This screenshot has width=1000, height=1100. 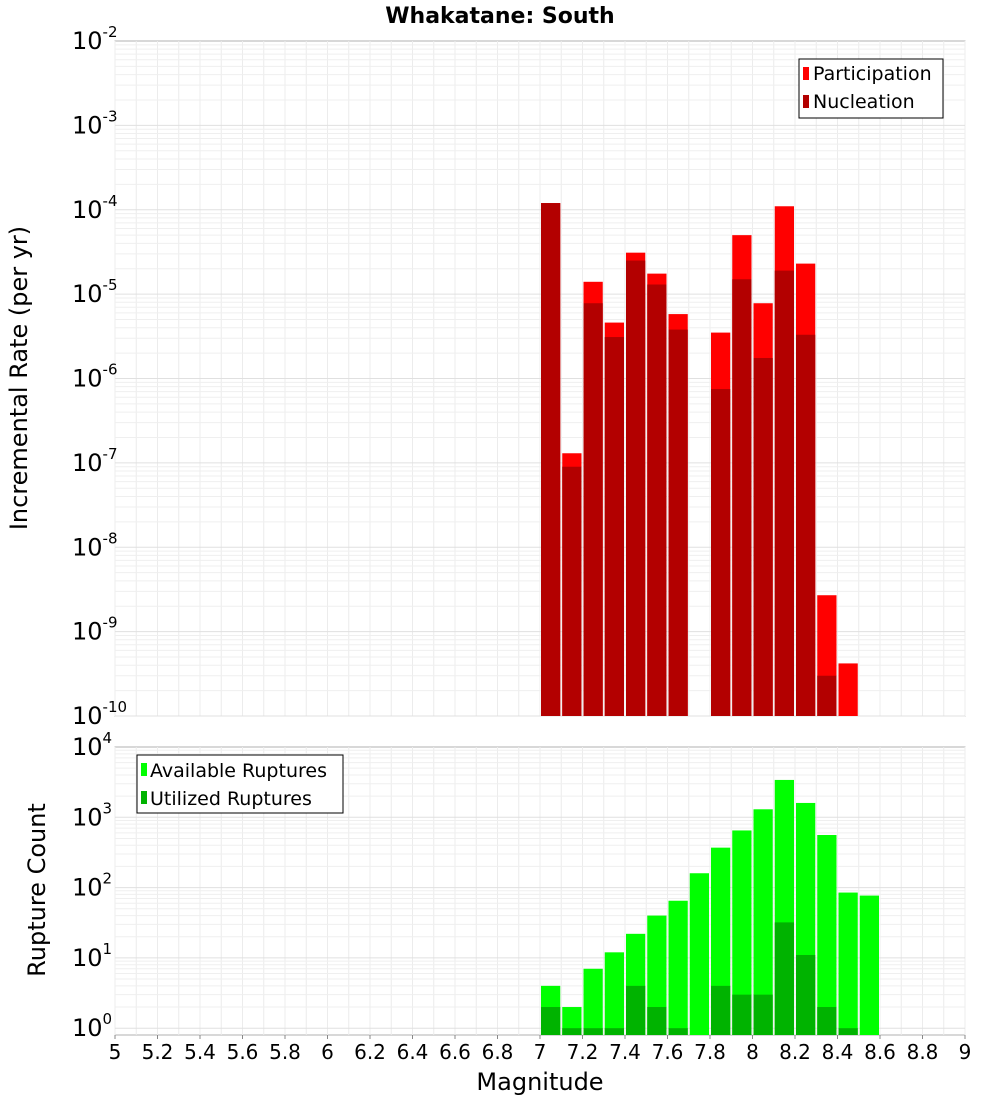 What do you see at coordinates (238, 771) in the screenshot?
I see `legend-label-available: Available Ruptures` at bounding box center [238, 771].